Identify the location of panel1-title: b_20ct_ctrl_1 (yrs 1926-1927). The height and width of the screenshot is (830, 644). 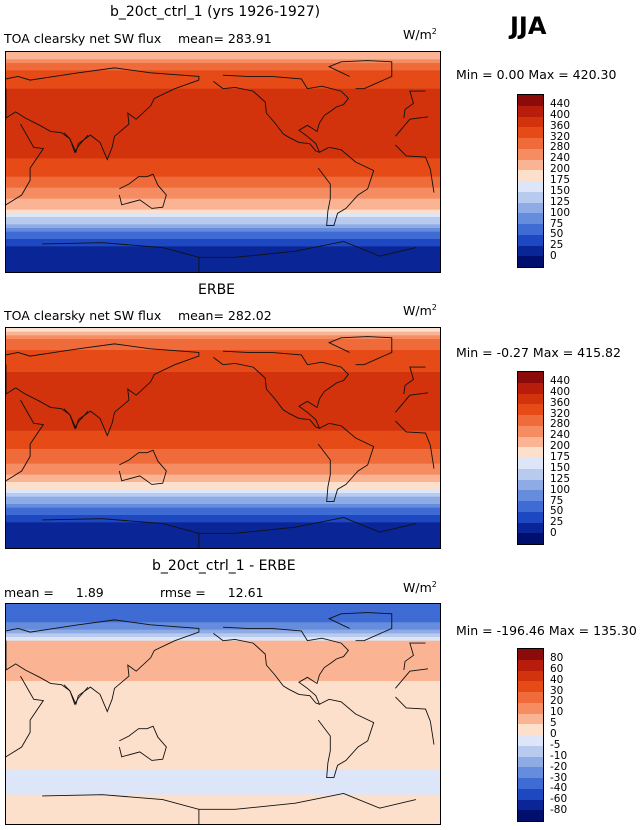
(215, 12).